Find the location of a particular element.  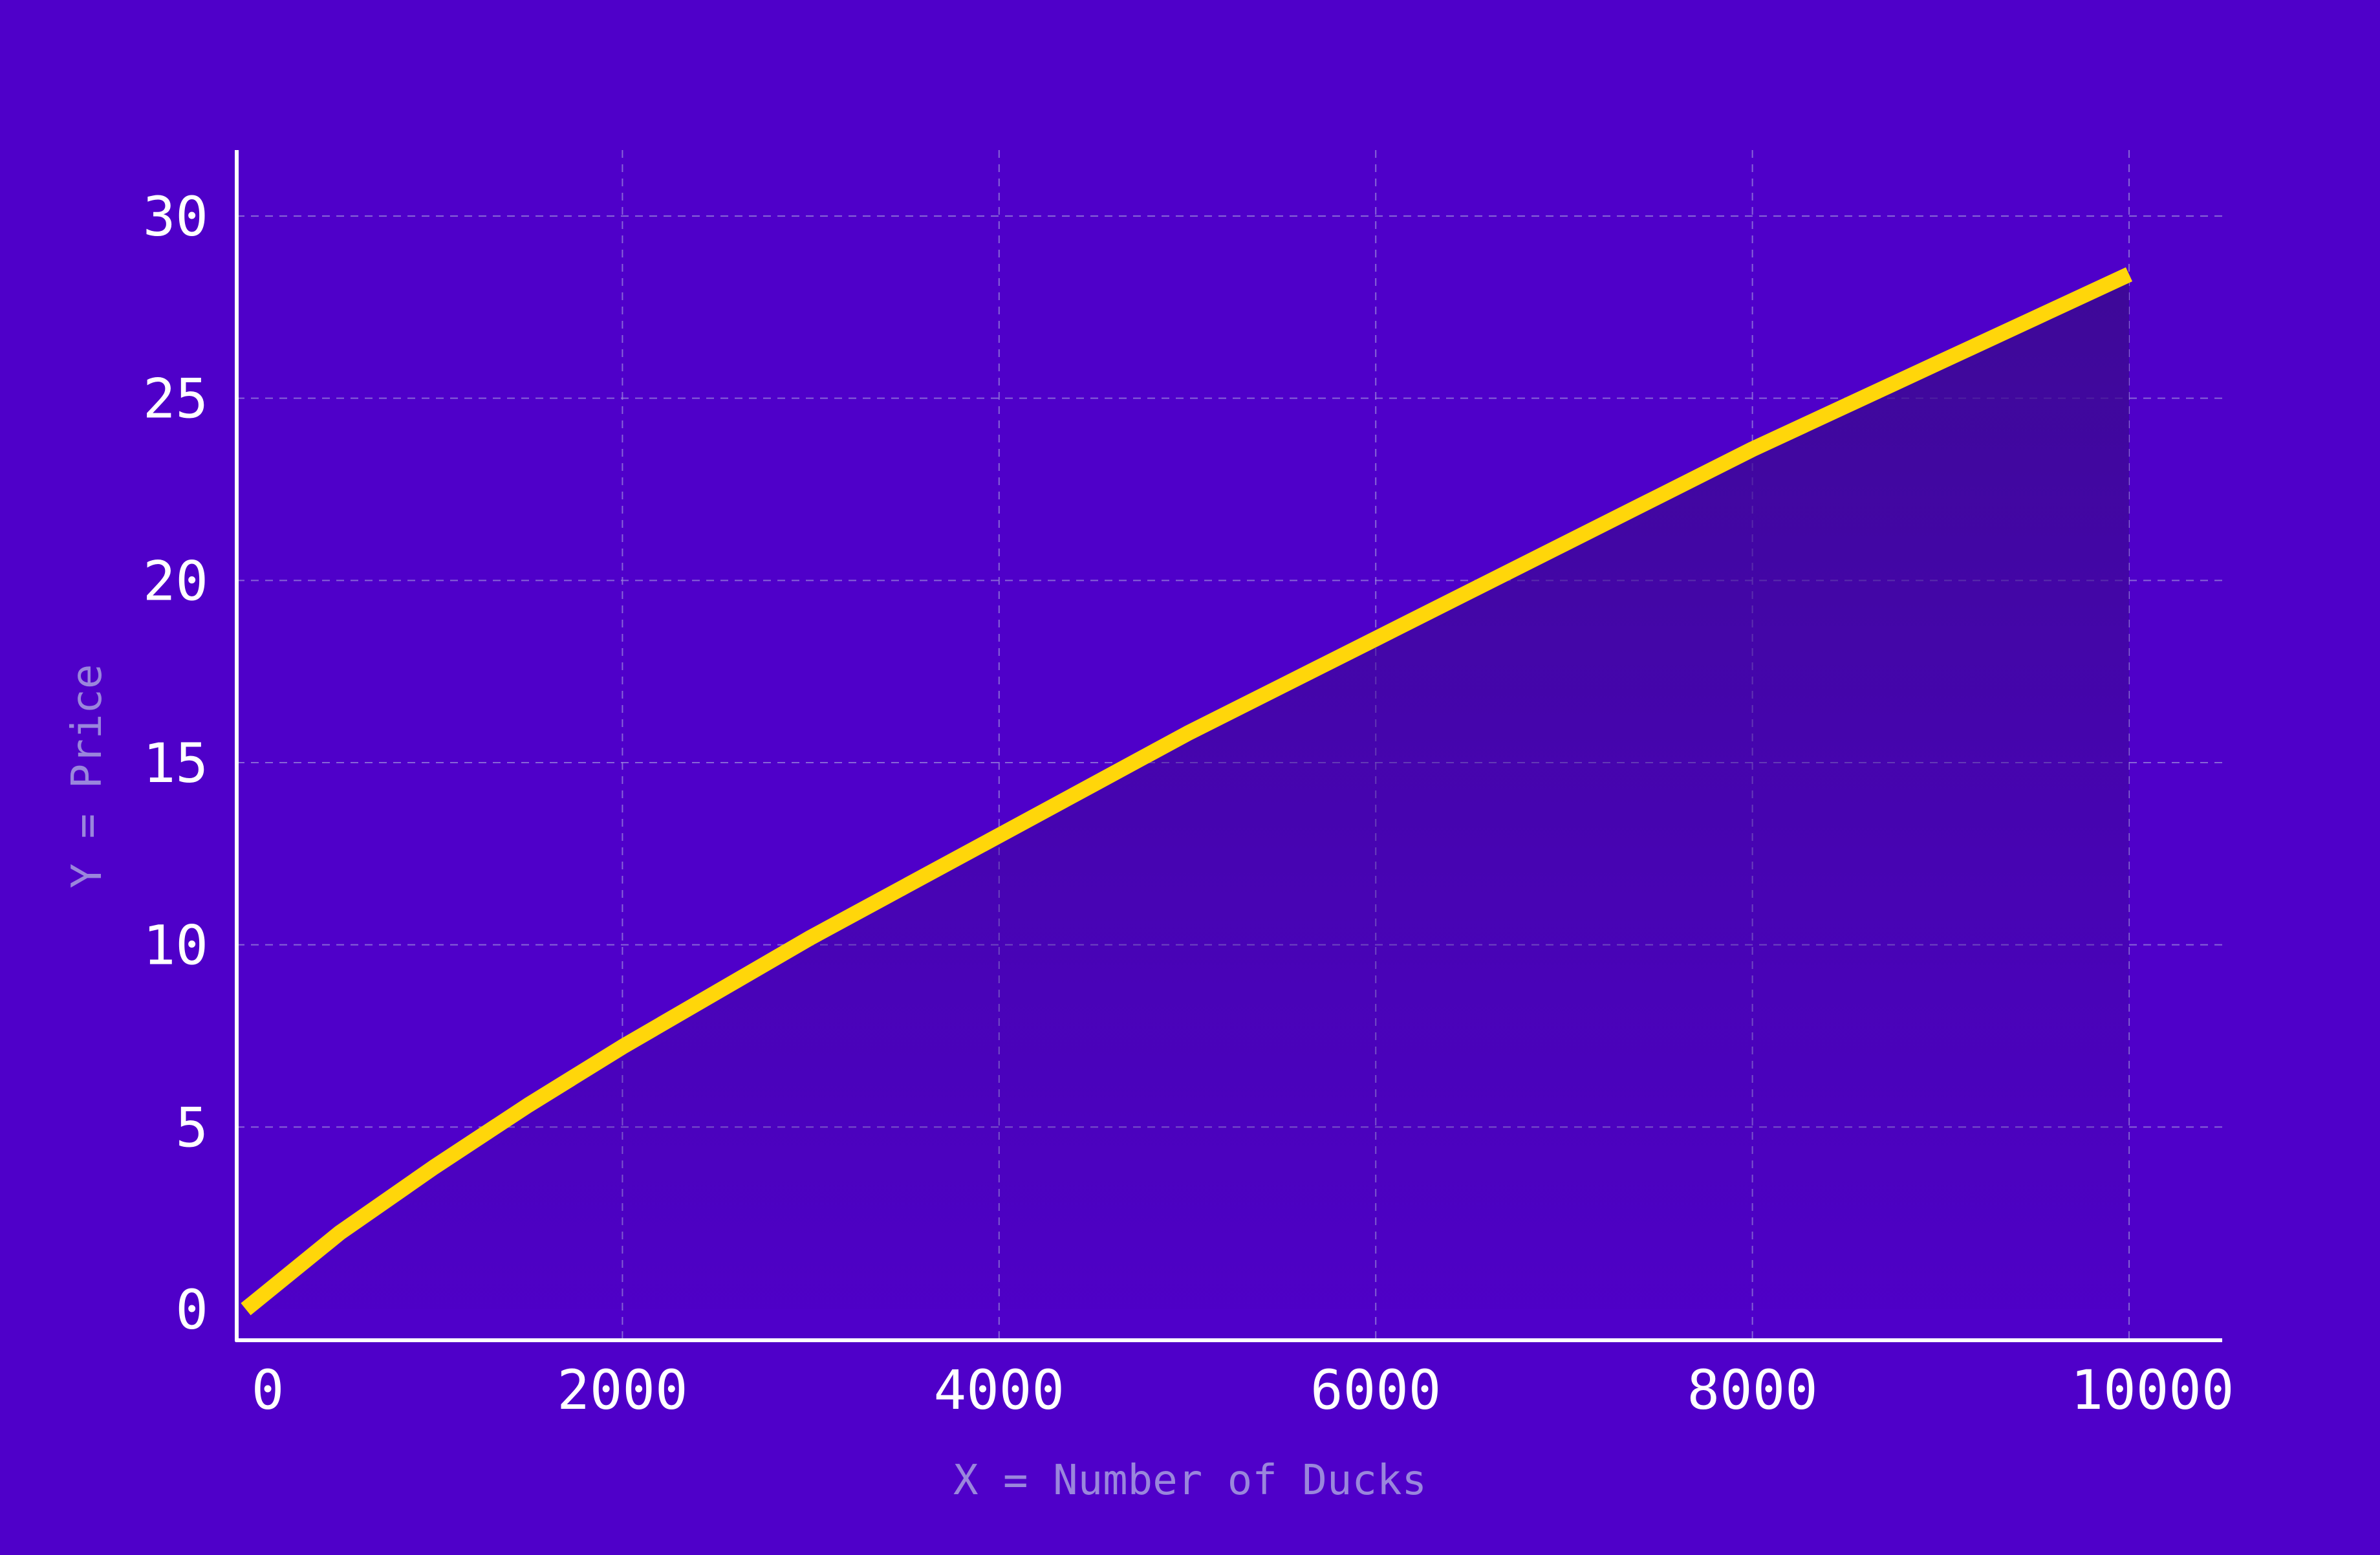

y-tick-label-10: 10 is located at coordinates (175, 945).